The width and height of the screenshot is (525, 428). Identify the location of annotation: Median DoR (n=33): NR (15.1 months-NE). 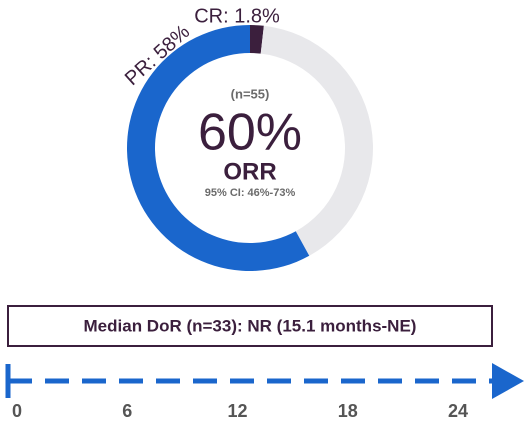
(250, 325).